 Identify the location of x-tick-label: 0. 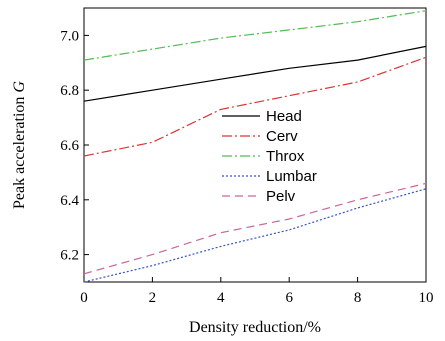
(84, 298).